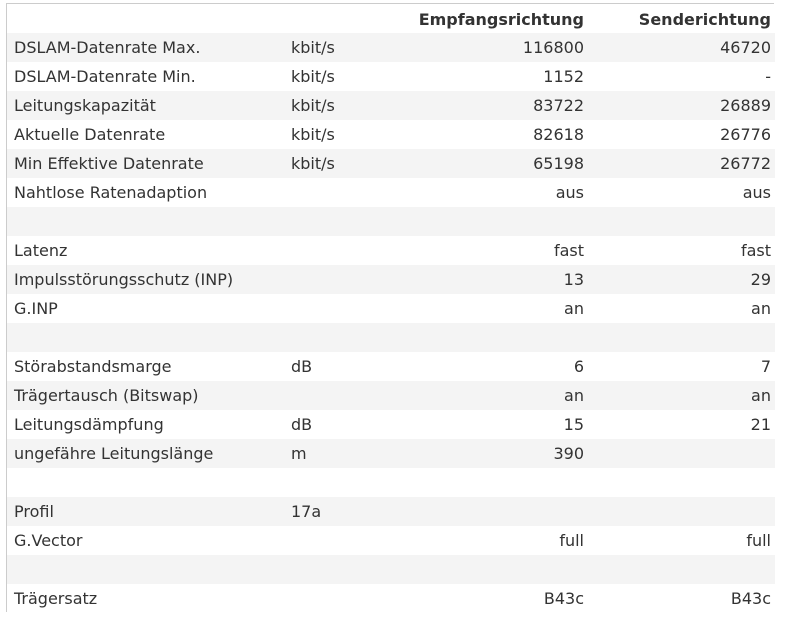 The width and height of the screenshot is (791, 628). I want to click on row-label: Nahtlose Ratenadaption, so click(146, 192).